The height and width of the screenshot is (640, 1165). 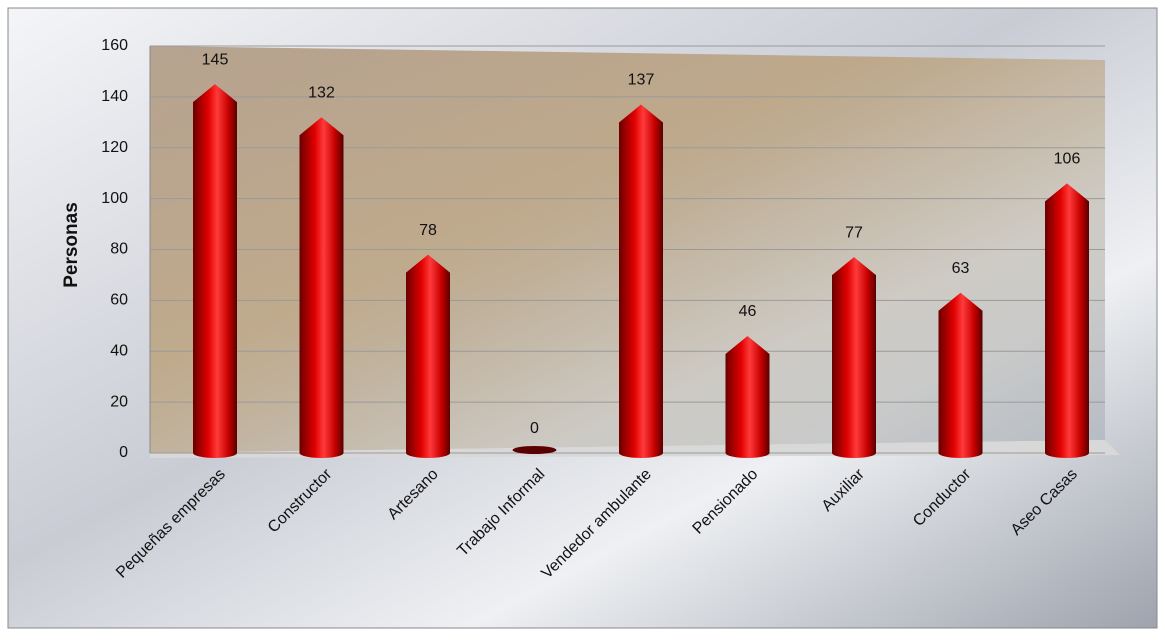 I want to click on value-label: 46, so click(x=748, y=311).